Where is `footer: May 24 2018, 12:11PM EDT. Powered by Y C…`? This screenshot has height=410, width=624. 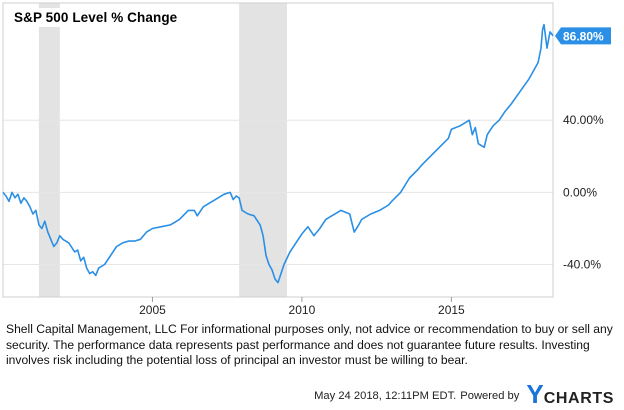 footer: May 24 2018, 12:11PM EDT. Powered by Y C… is located at coordinates (464, 394).